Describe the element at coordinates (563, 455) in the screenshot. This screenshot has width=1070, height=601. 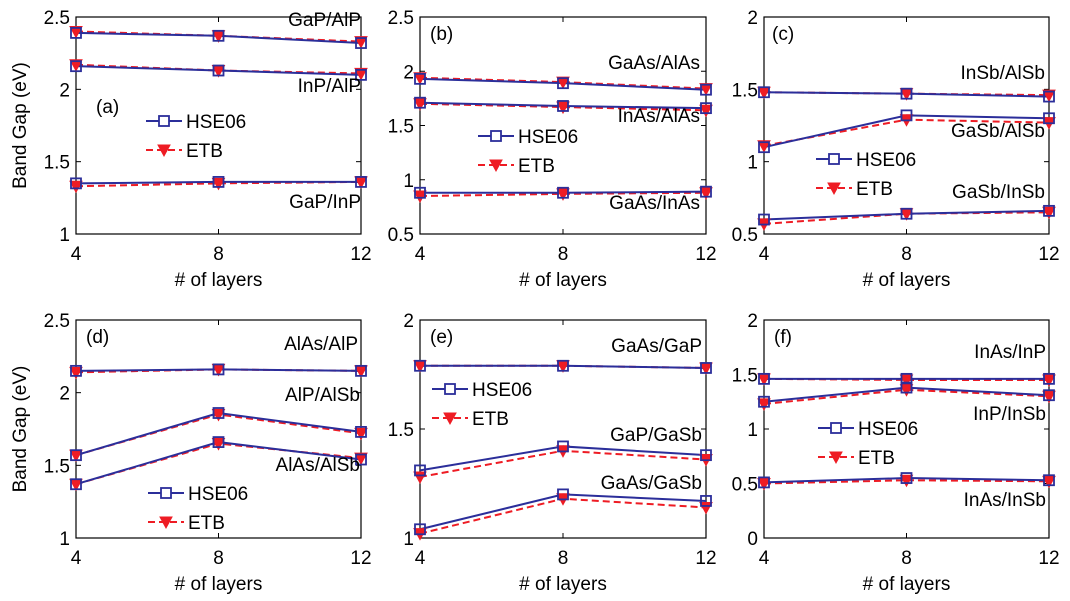
I see `series-gap-gasb: GaP/GaSb` at that location.